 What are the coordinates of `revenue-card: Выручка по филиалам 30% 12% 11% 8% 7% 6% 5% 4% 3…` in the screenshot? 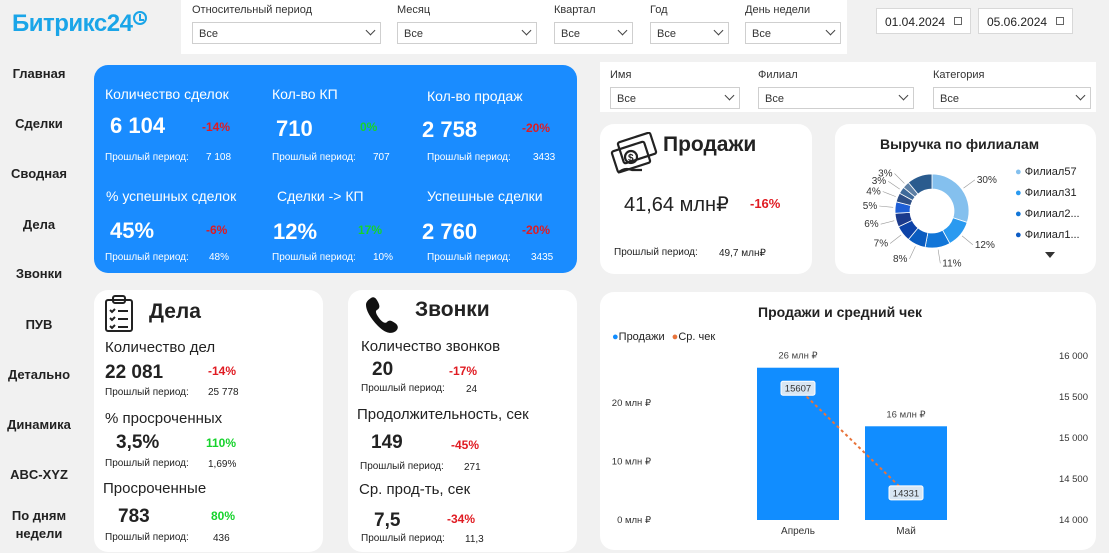 It's located at (965, 199).